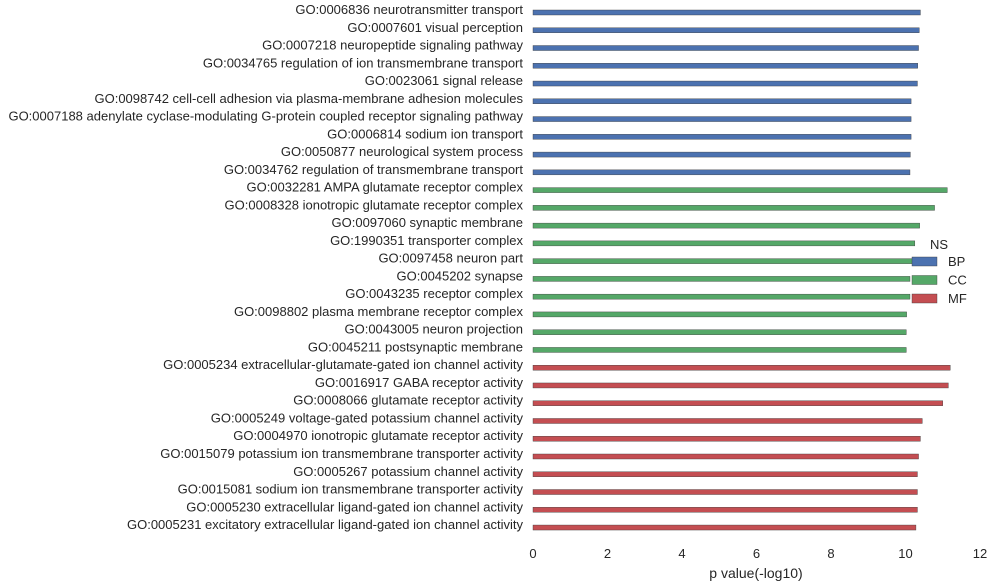 This screenshot has width=993, height=587. Describe the element at coordinates (425, 133) in the screenshot. I see `category-label: GO:0006814 sodium ion transport` at that location.